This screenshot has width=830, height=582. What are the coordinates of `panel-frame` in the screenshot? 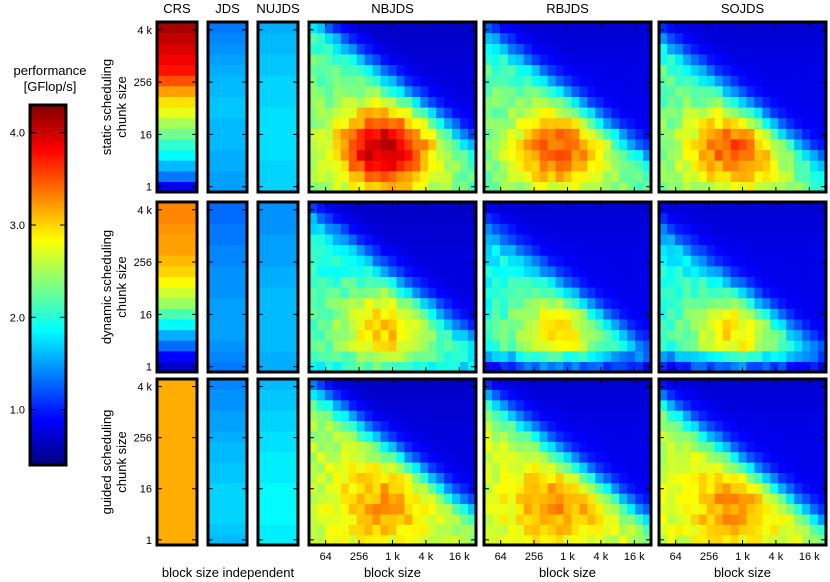 It's located at (227, 462).